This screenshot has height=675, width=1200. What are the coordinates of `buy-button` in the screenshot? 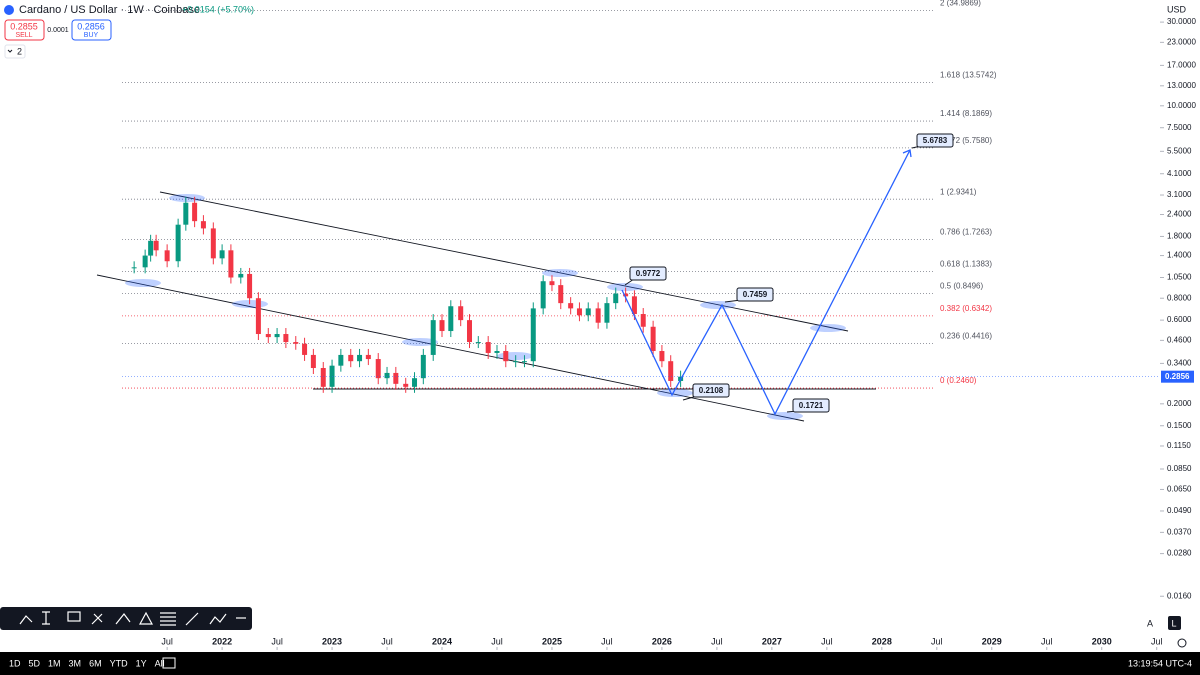 It's located at (91, 30).